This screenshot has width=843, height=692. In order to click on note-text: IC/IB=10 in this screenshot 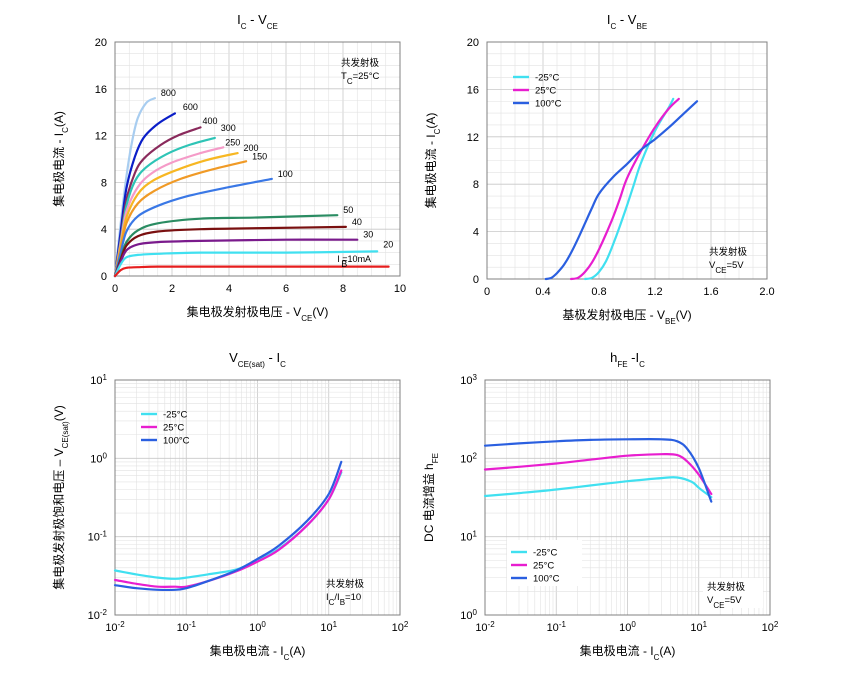, I will do `click(343, 599)`.